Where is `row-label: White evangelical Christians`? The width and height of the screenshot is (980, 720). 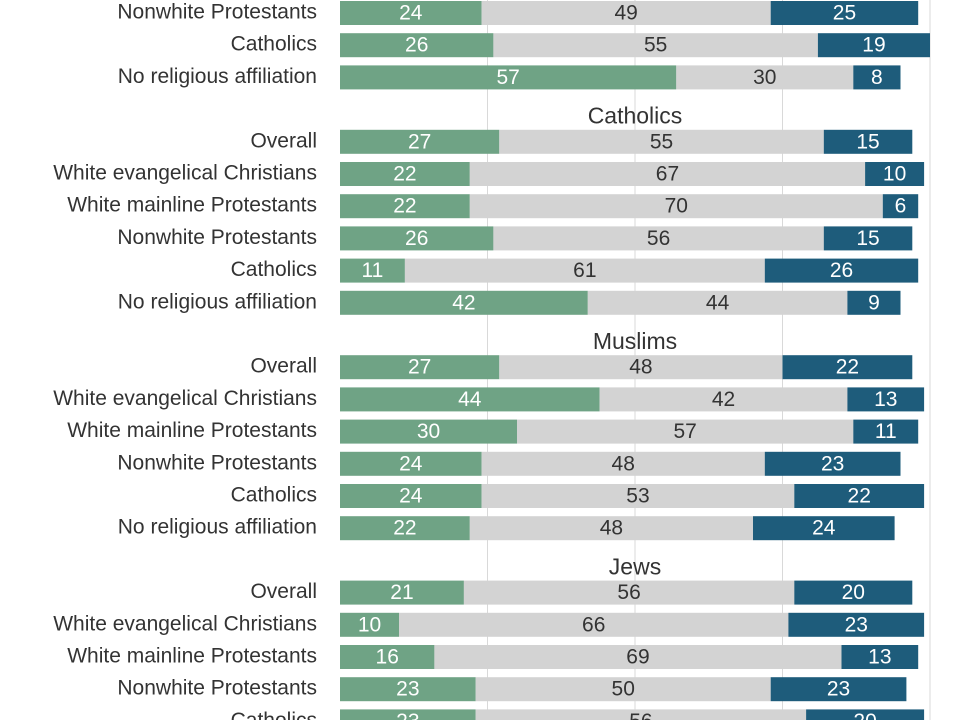
row-label: White evangelical Christians is located at coordinates (185, 398).